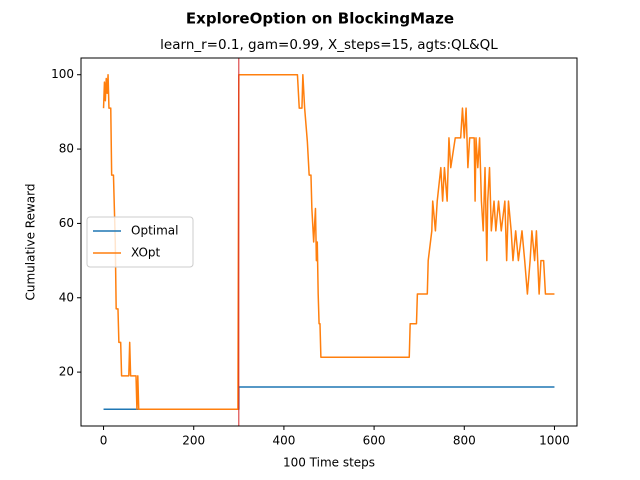 The image size is (640, 480). What do you see at coordinates (66, 223) in the screenshot?
I see `y-tick-label: 60` at bounding box center [66, 223].